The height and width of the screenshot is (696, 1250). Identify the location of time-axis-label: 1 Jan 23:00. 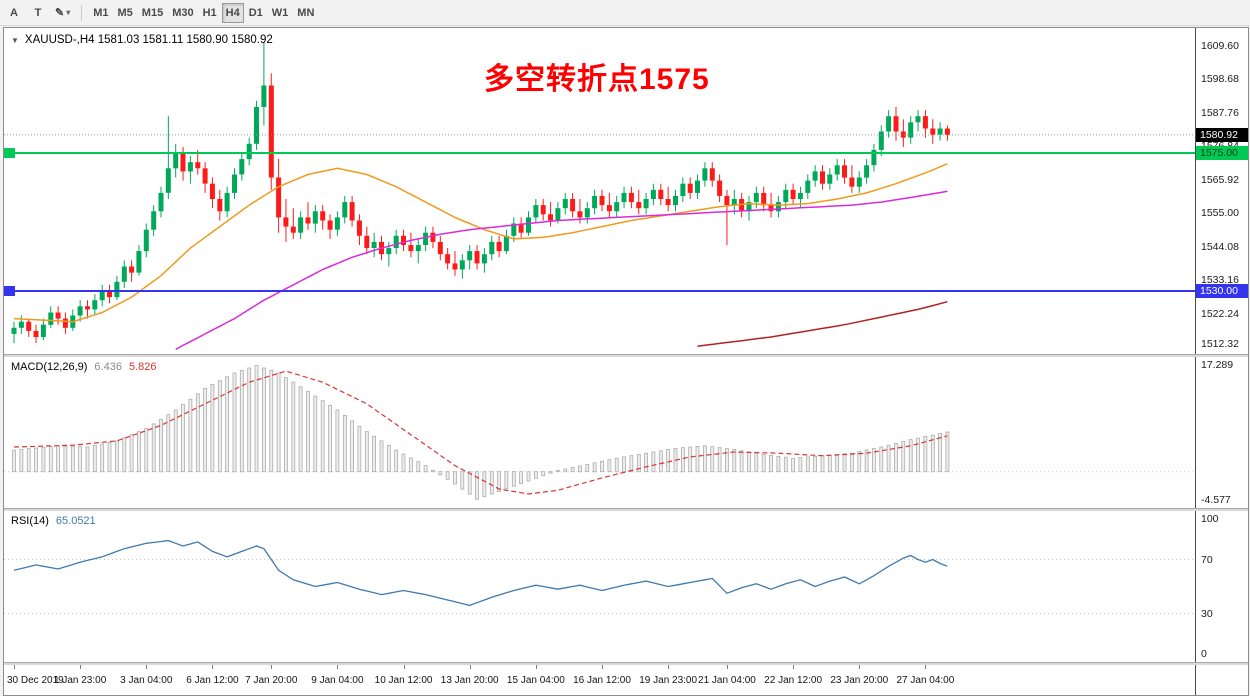
(80, 680).